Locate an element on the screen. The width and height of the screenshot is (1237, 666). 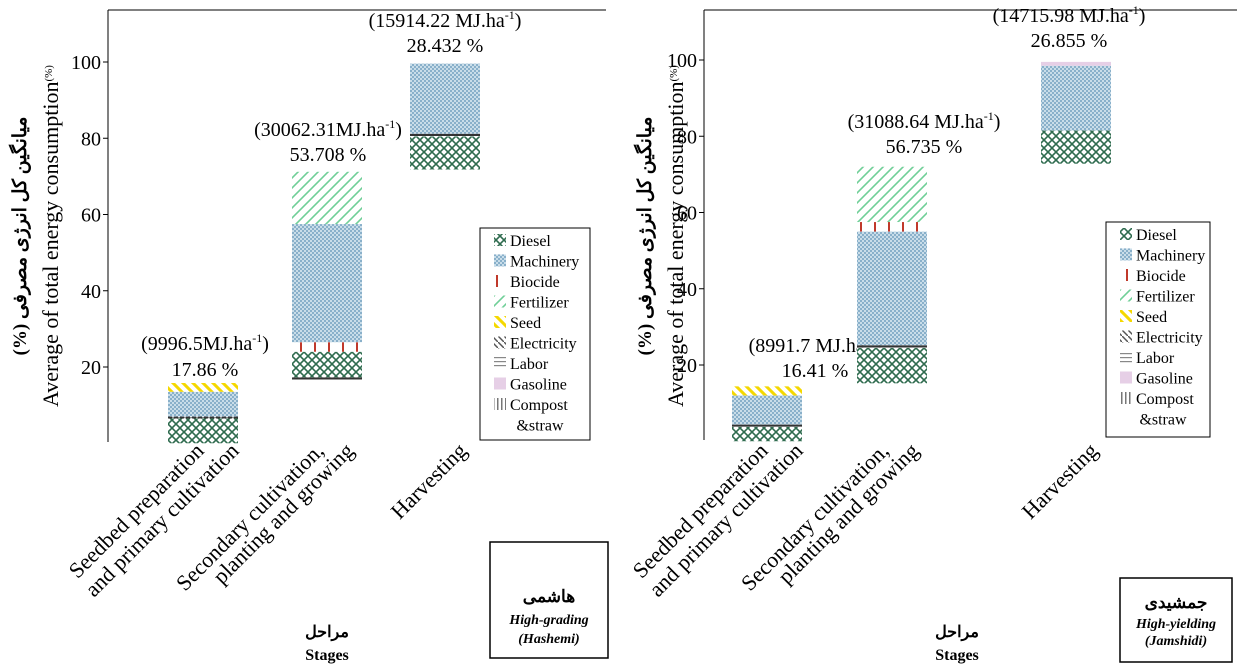
bar-stage-3: (15914.22 MJ.ha-1) 28.432 % is located at coordinates (445, 89).